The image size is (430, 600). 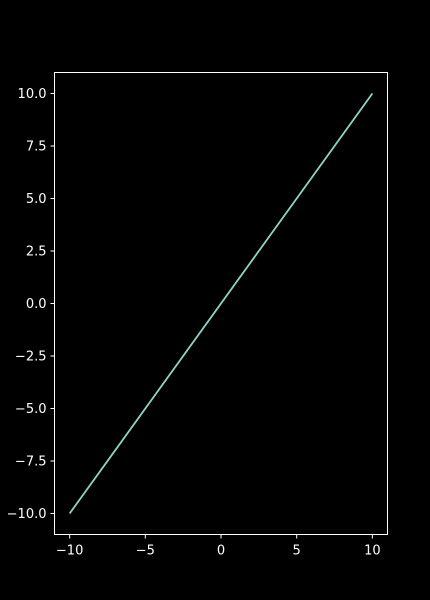 I want to click on y-tick-label: −7.5, so click(x=31, y=462).